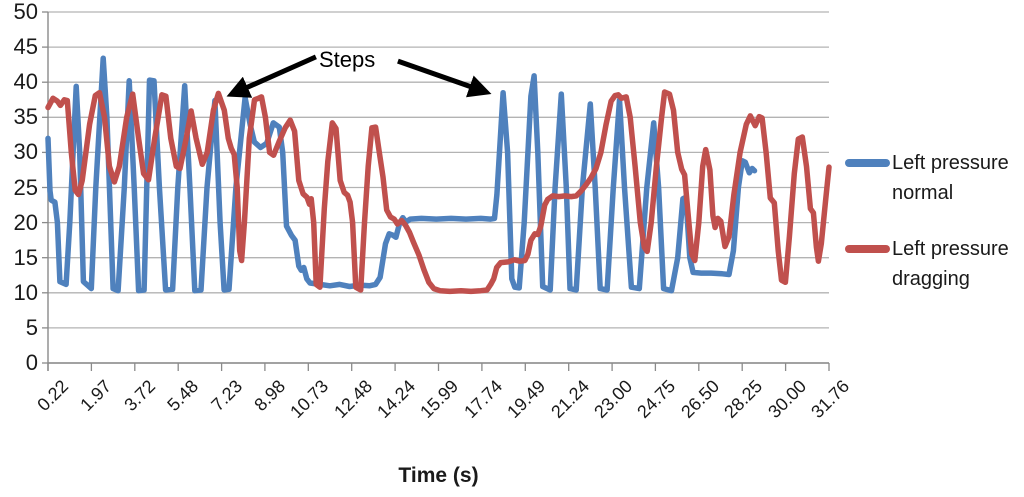  I want to click on legend-label-dragging: Left pressure dragging, so click(950, 264).